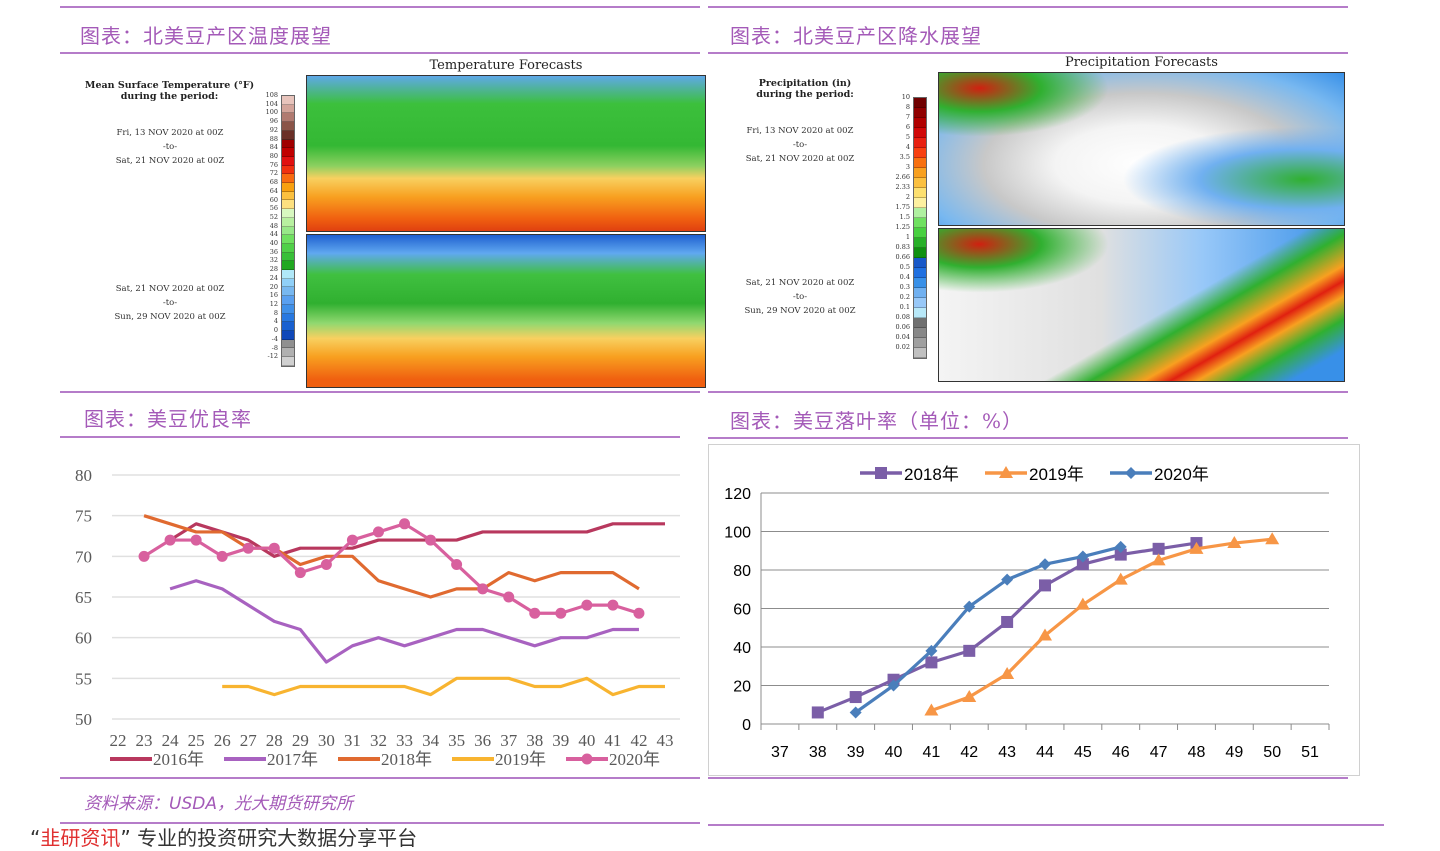 The height and width of the screenshot is (851, 1440). I want to click on colorbar-label: 8, so click(907, 107).